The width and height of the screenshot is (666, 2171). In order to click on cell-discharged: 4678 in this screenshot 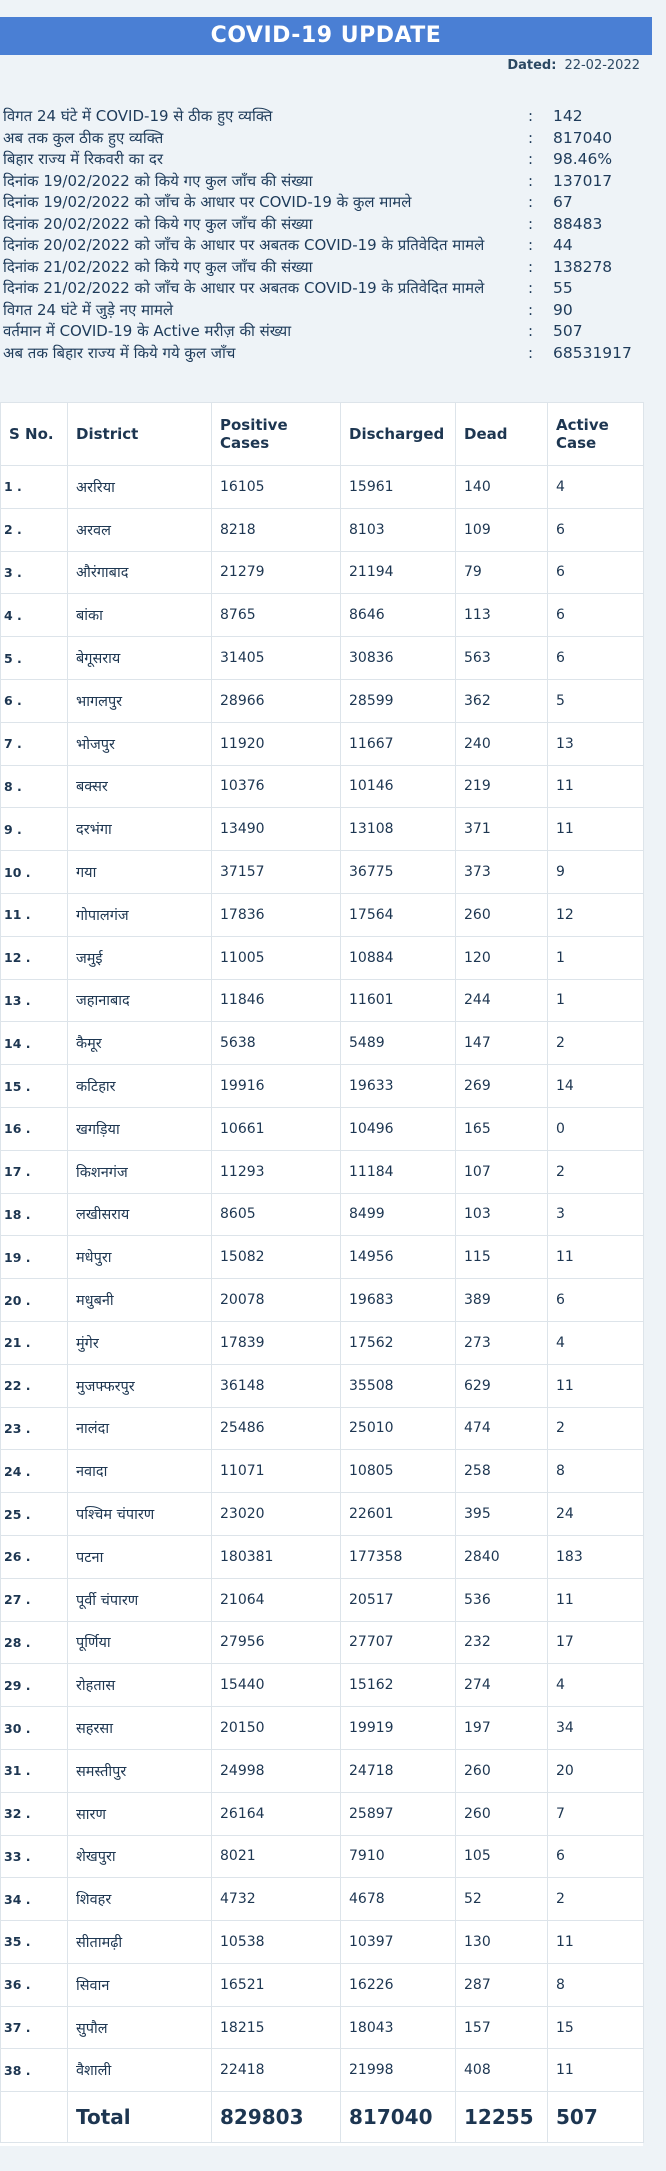, I will do `click(398, 1899)`.